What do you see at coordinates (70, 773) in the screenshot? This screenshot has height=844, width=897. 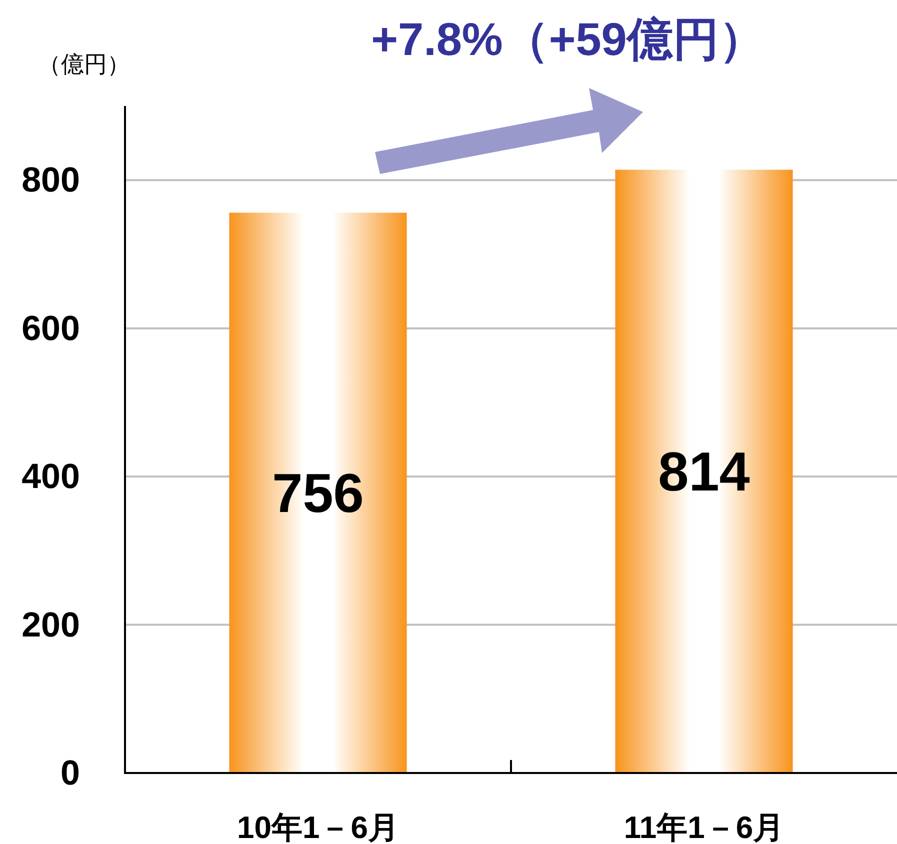 I see `y-tick-label: 0` at bounding box center [70, 773].